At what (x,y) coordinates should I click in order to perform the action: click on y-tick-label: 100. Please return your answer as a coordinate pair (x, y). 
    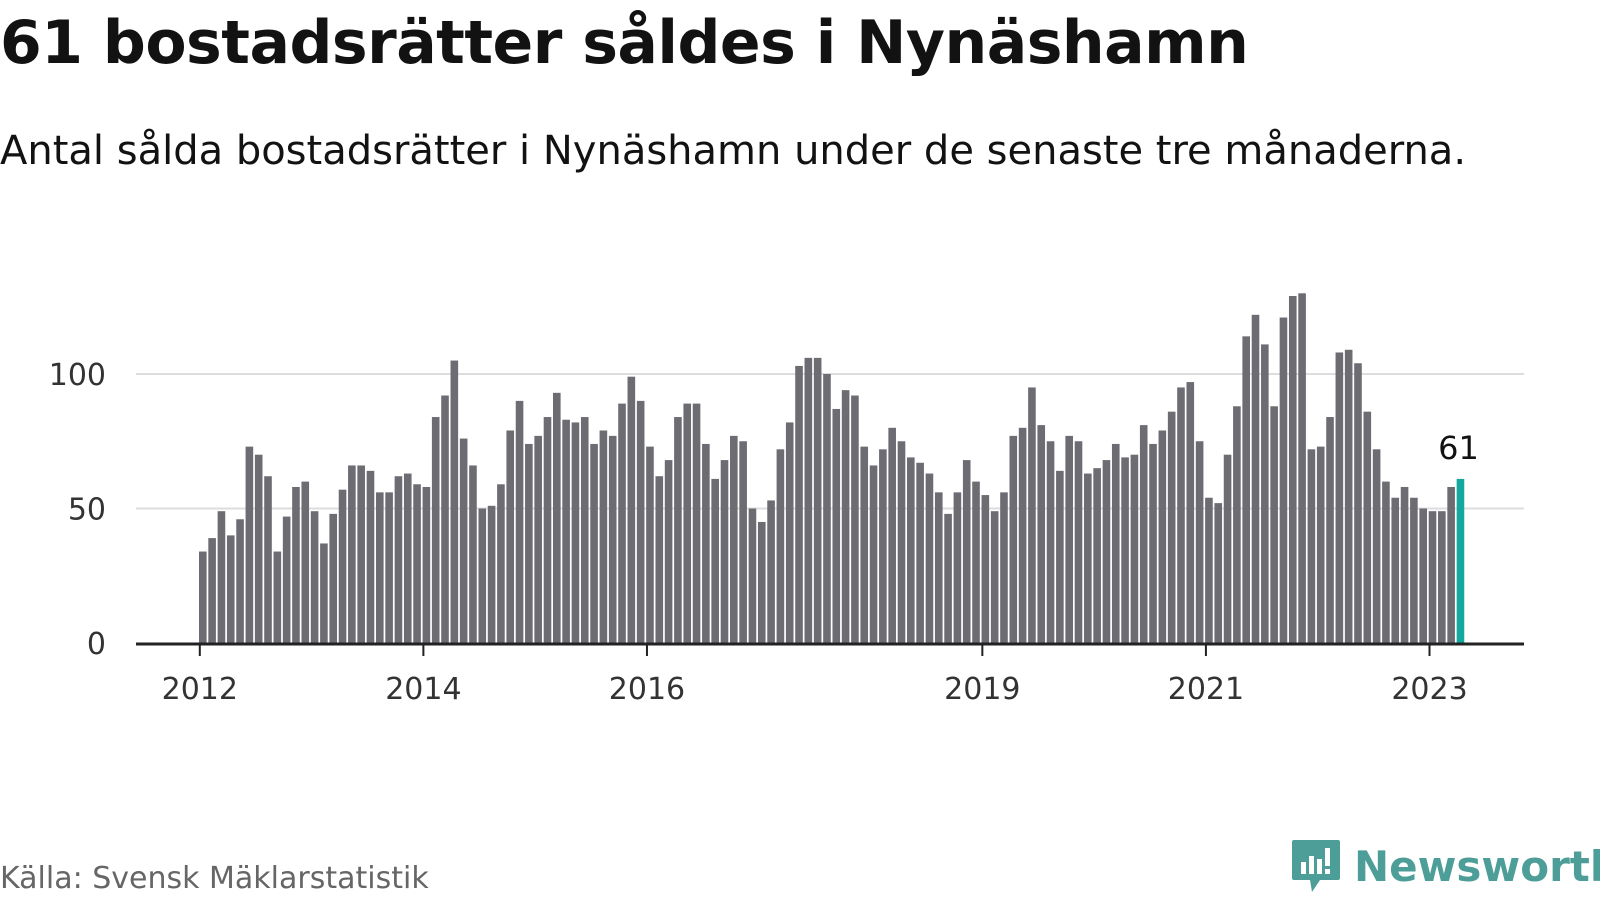
    Looking at the image, I should click on (77, 375).